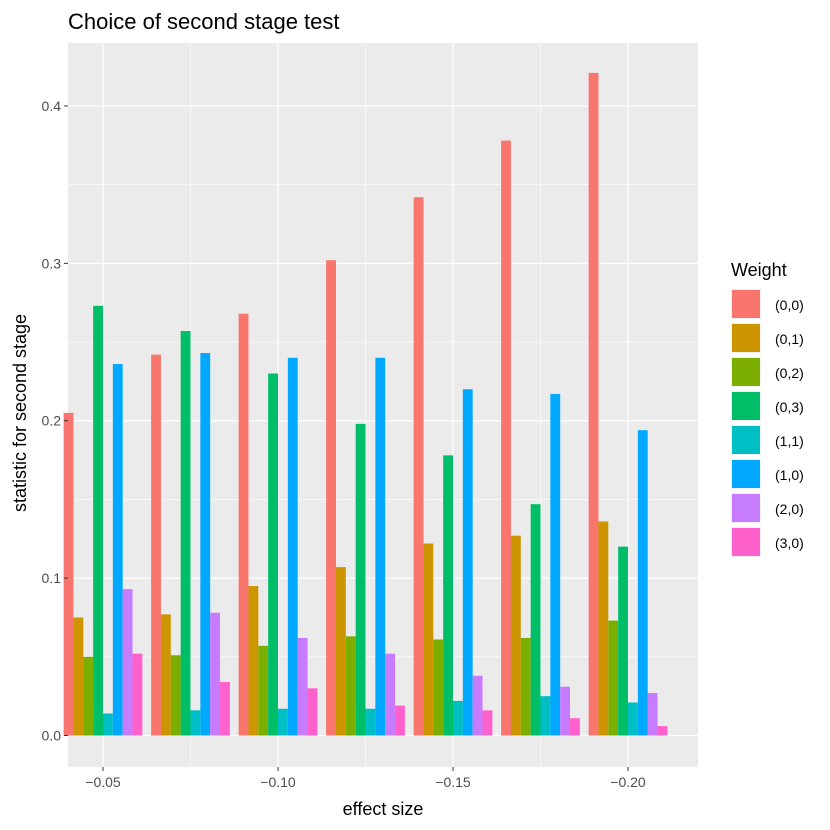  Describe the element at coordinates (52, 106) in the screenshot. I see `y-tick-label: 0.4` at that location.